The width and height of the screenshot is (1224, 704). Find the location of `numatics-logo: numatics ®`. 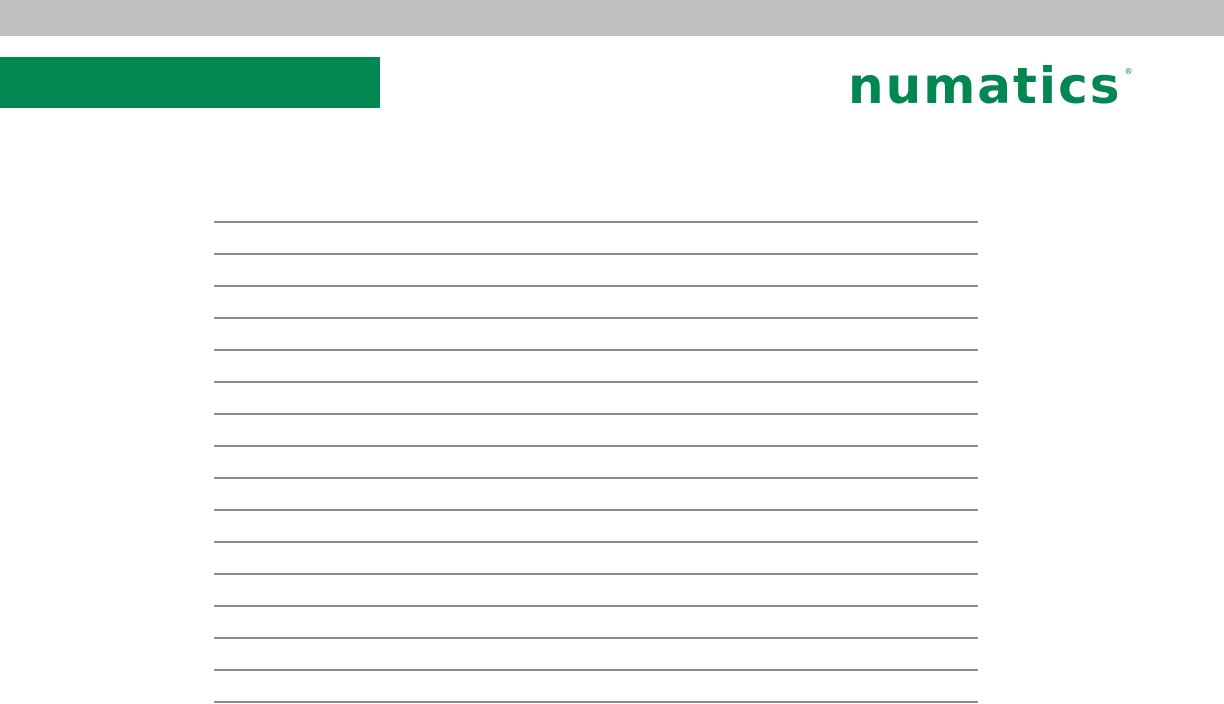

numatics-logo: numatics ® is located at coordinates (990, 86).